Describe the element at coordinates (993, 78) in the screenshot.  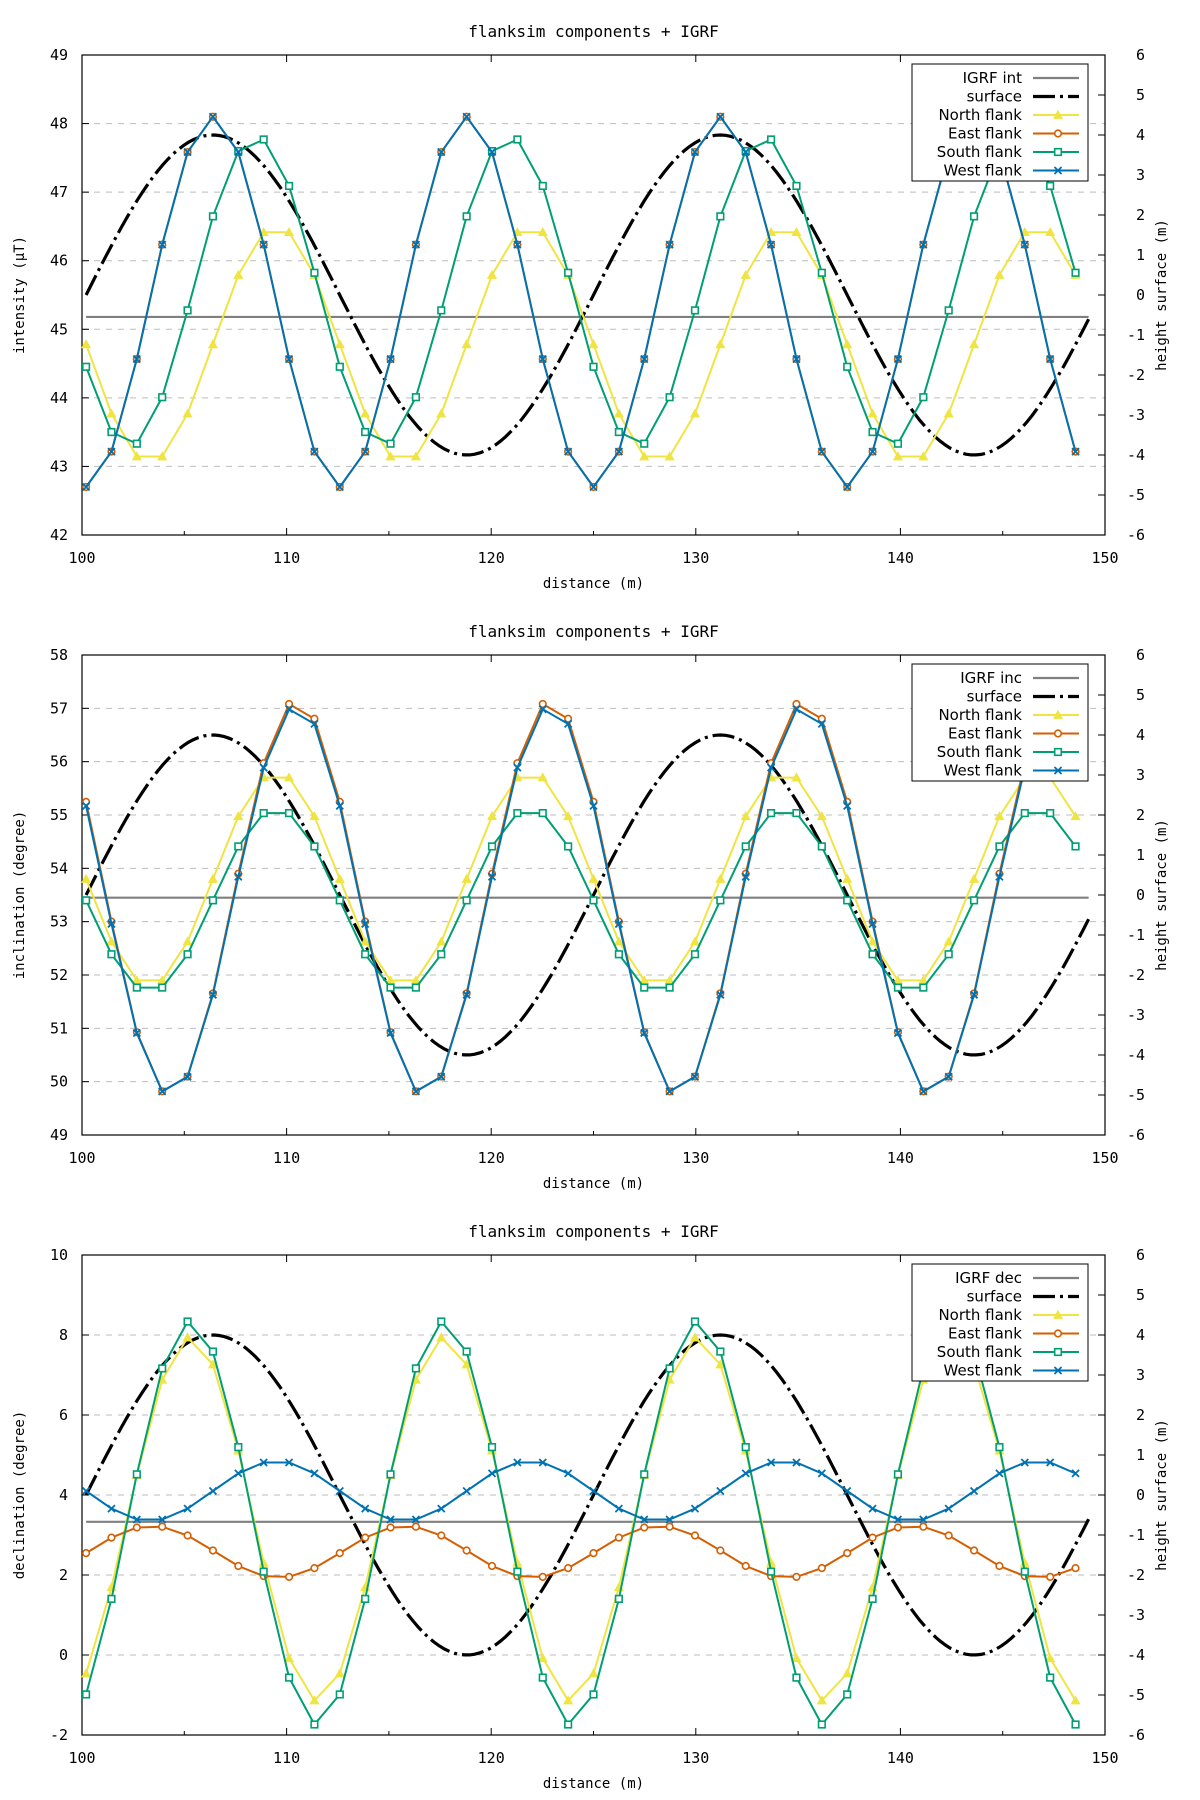
I see `legend-label-igrf: IGRF int` at that location.